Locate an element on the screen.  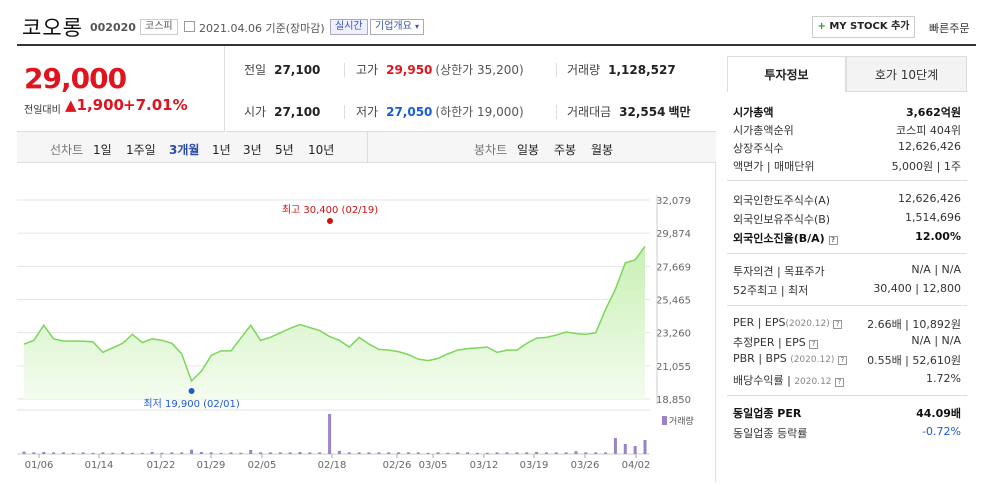
info-tabs: 투자정보 호가 10단계 is located at coordinates (847, 74).